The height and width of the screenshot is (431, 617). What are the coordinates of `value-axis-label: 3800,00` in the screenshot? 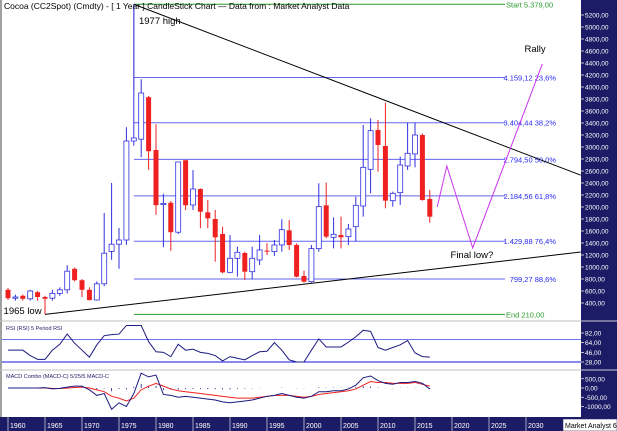 It's located at (597, 100).